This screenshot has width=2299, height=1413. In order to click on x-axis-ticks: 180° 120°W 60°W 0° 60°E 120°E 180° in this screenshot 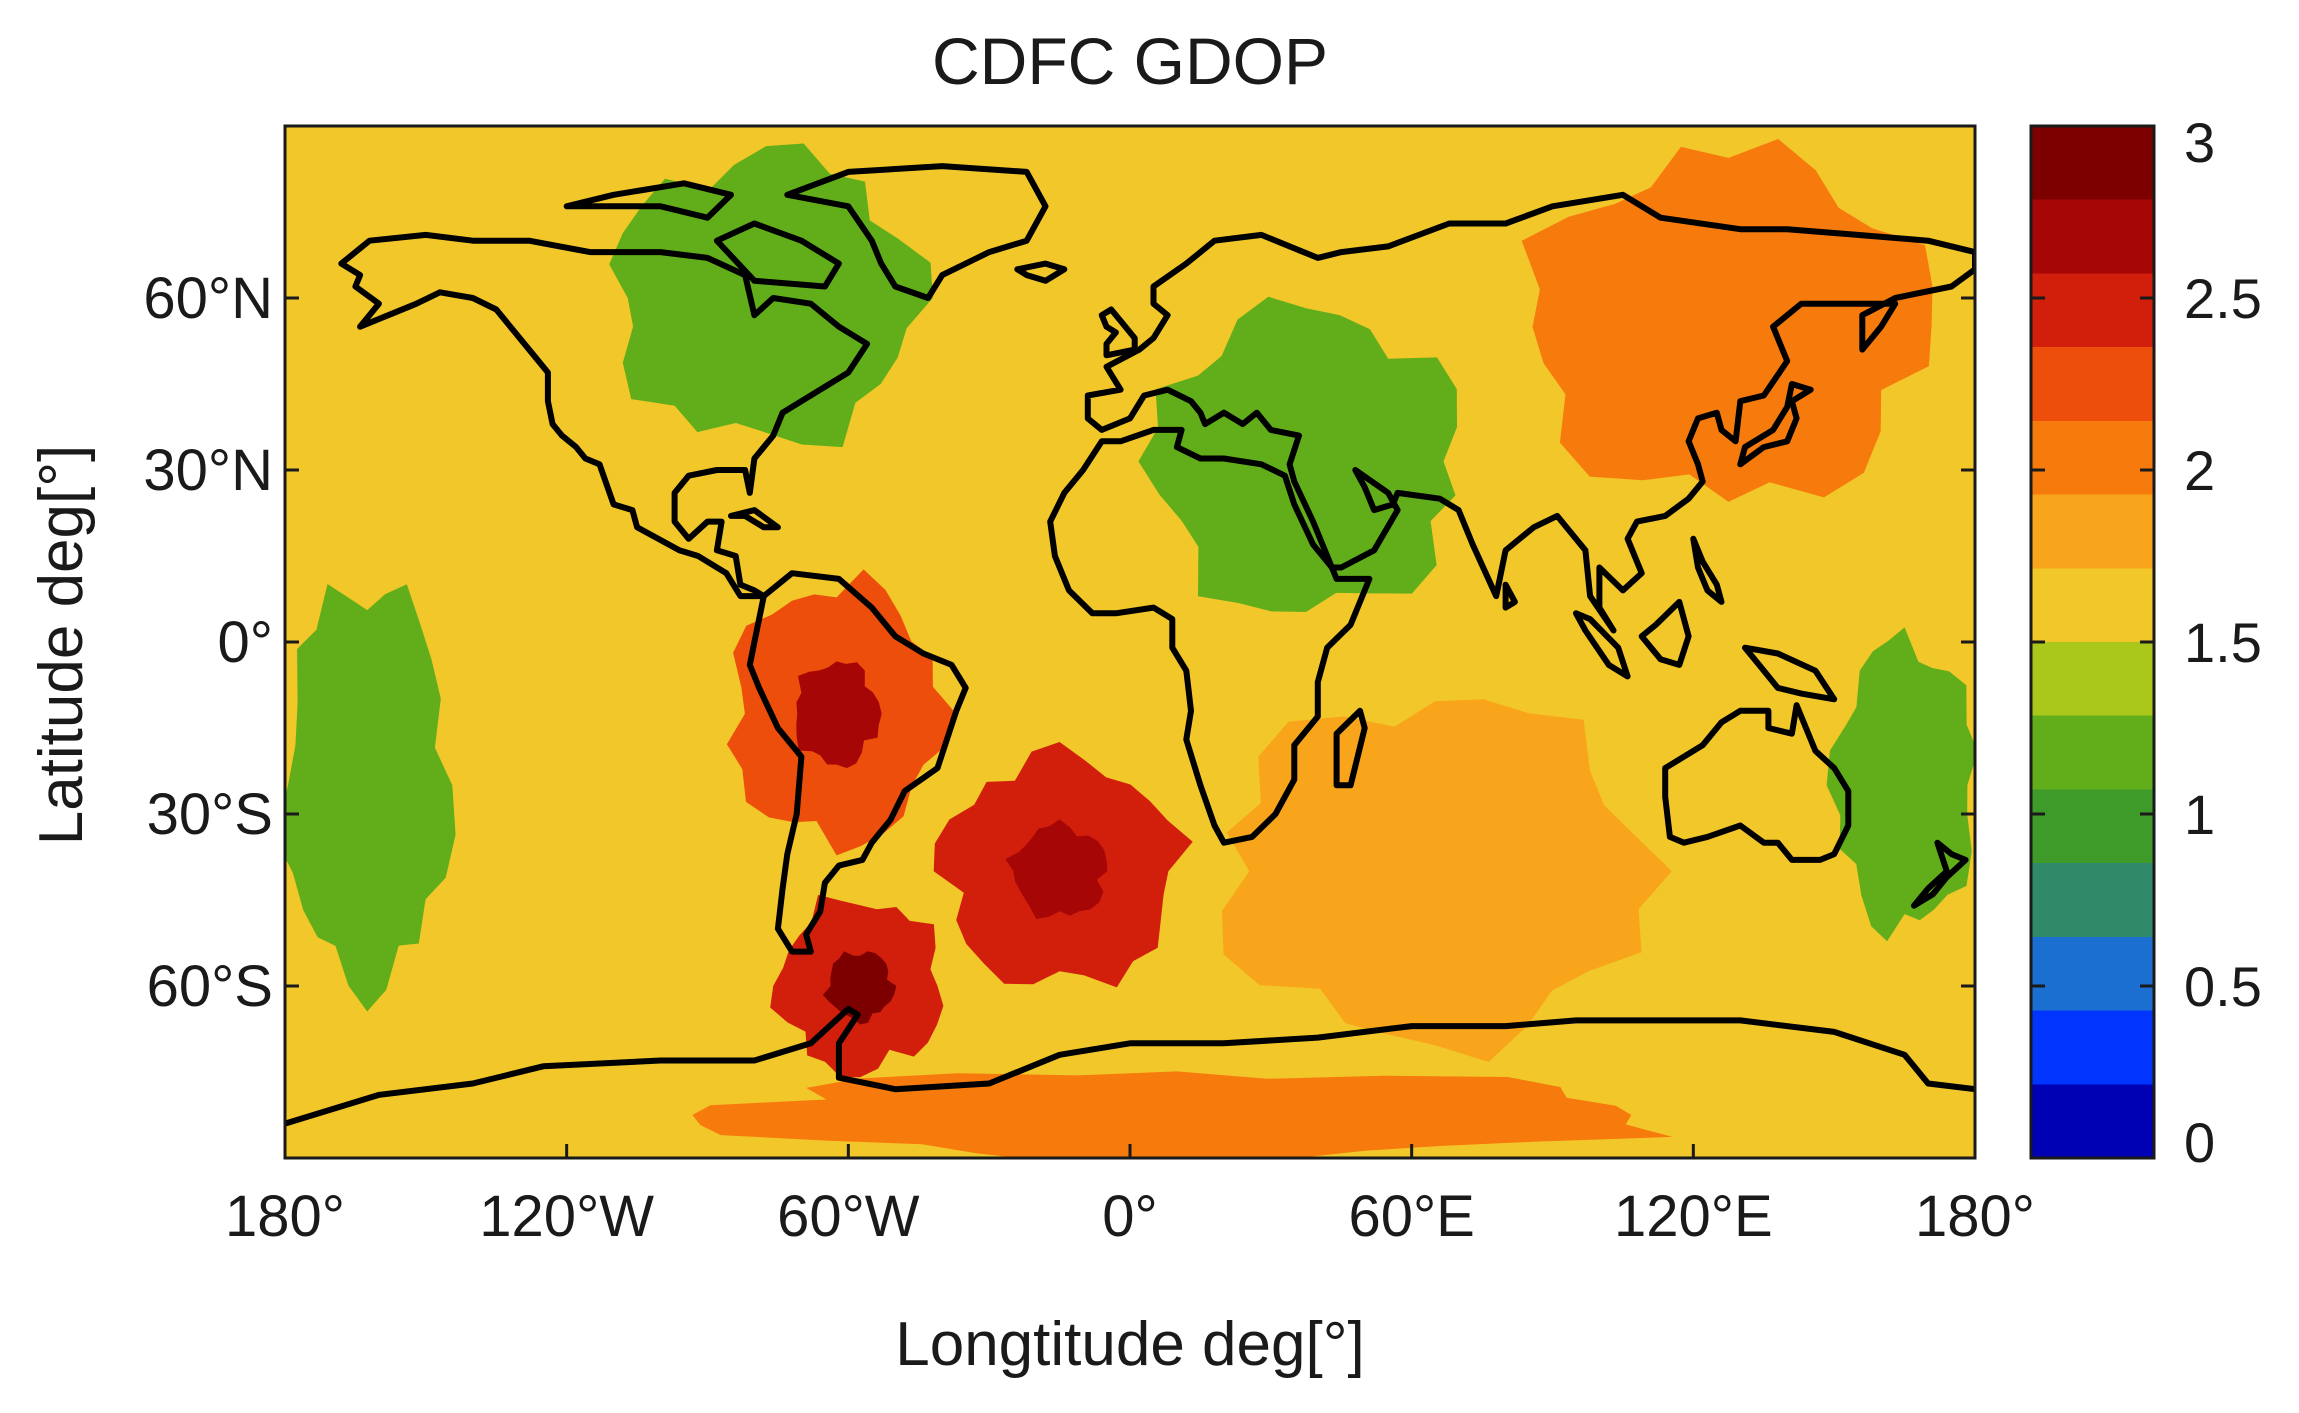, I will do `click(1130, 1196)`.